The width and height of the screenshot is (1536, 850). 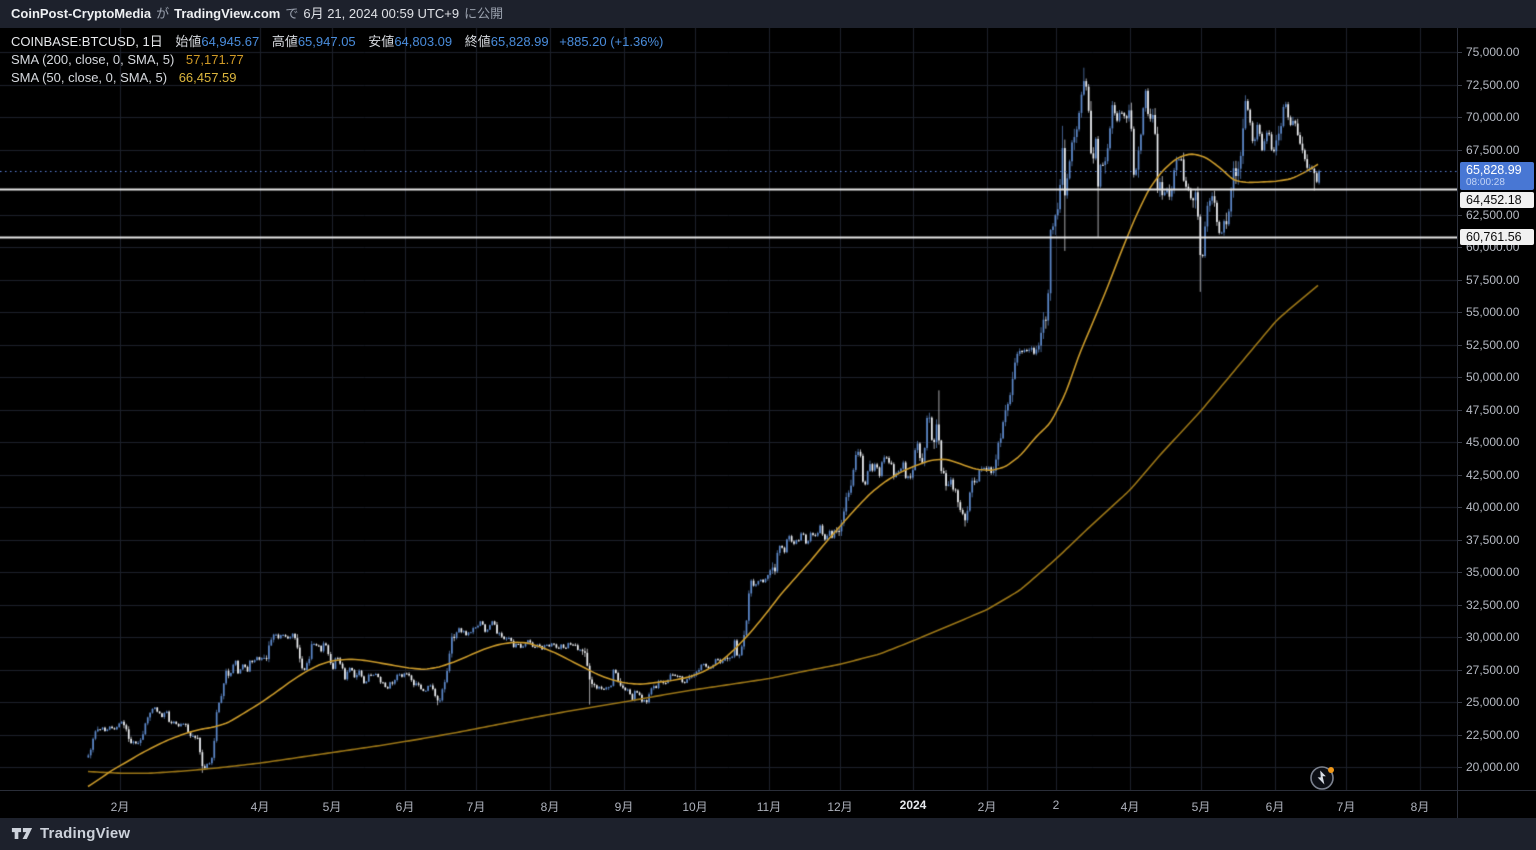 What do you see at coordinates (611, 41) in the screenshot?
I see `change-value: +885.20 (+1.36%)` at bounding box center [611, 41].